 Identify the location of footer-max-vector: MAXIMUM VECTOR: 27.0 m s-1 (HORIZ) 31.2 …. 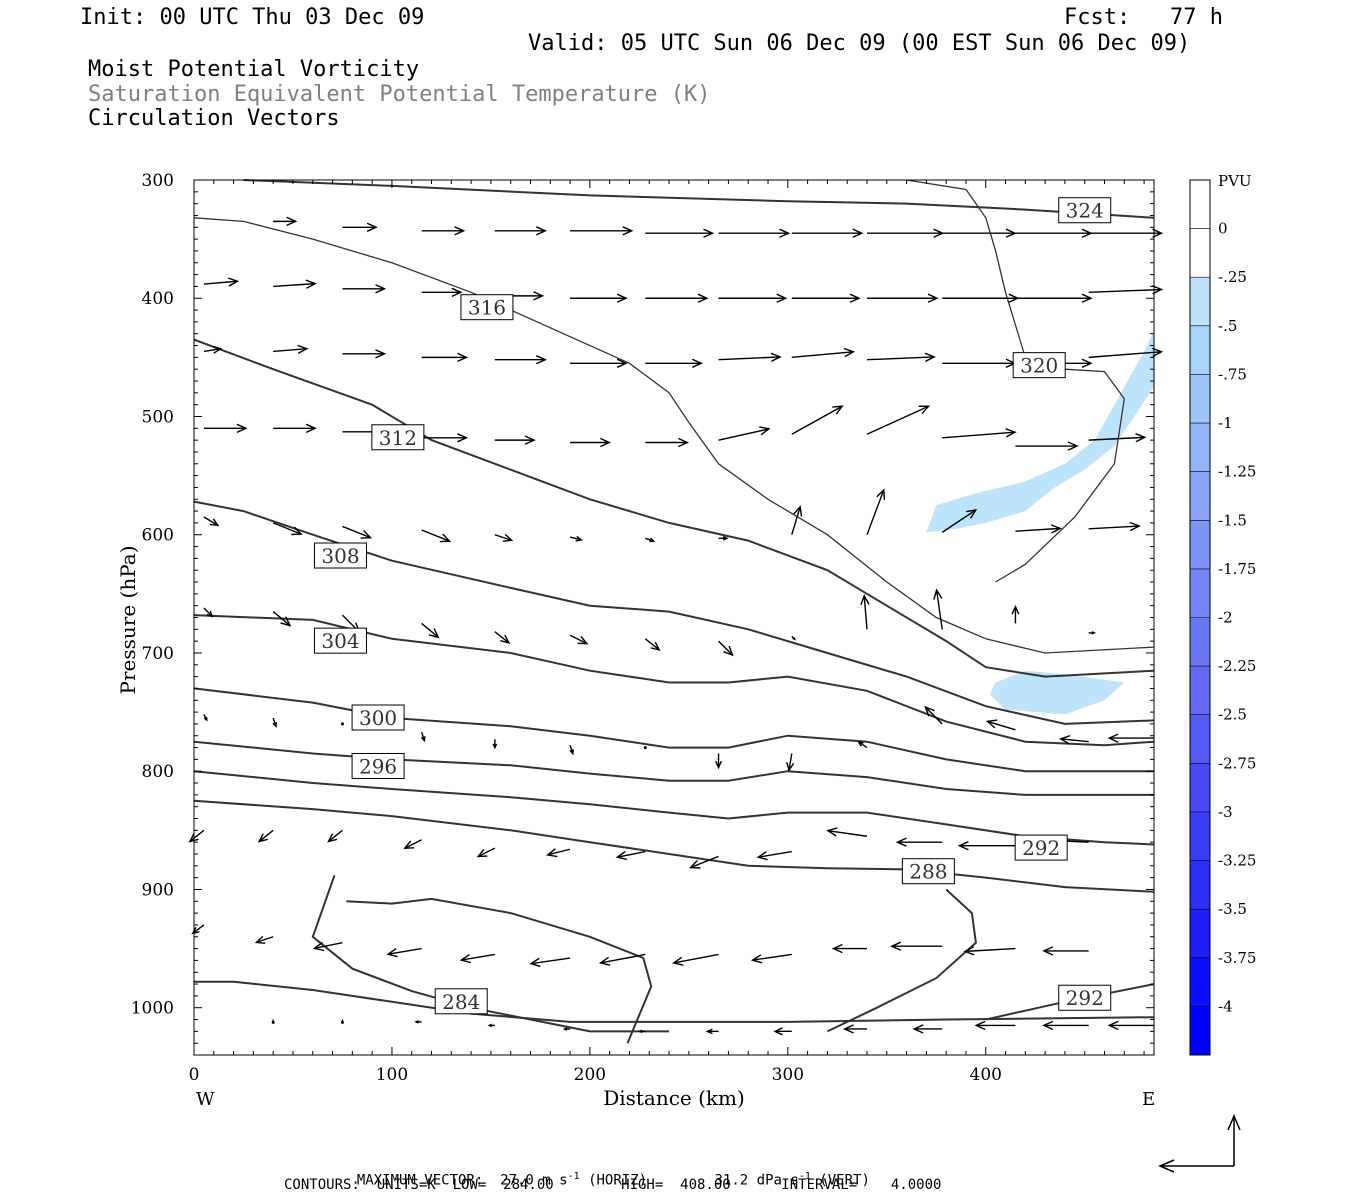
(605, 1173).